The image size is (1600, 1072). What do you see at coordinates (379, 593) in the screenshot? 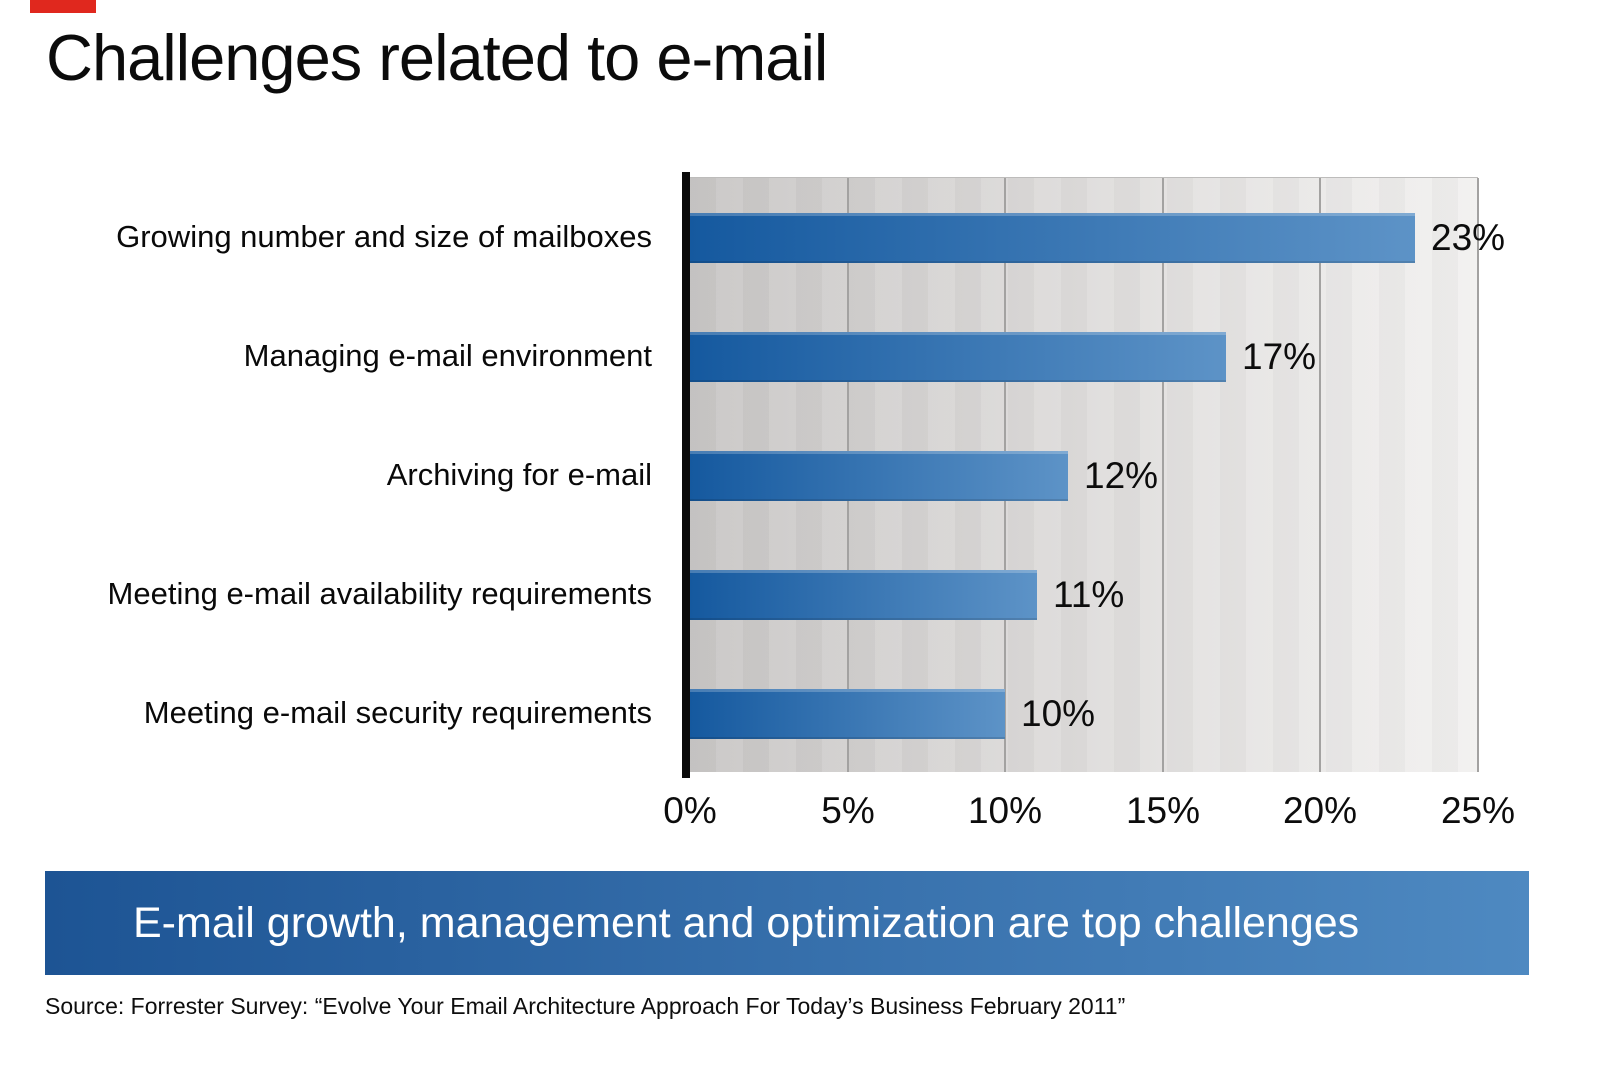
I see `category-label: Meeting e-mail availability requirements` at bounding box center [379, 593].